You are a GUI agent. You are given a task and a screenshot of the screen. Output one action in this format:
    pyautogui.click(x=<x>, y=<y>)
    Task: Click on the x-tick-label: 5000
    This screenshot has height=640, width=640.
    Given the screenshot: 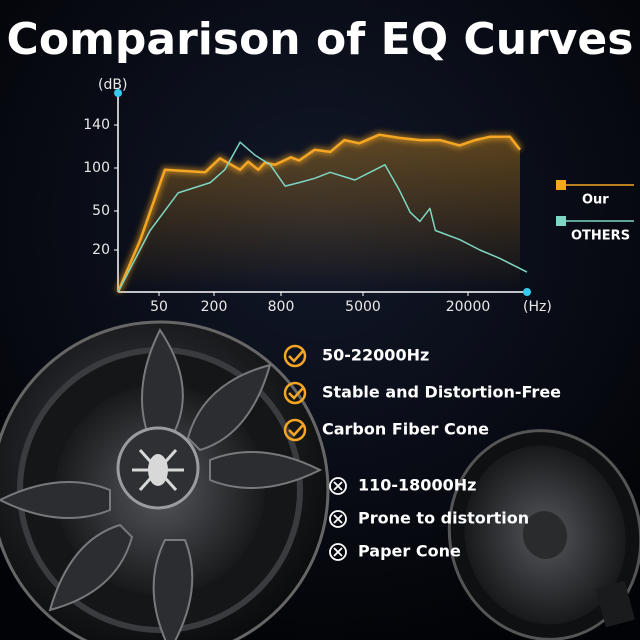 What is the action you would take?
    pyautogui.click(x=363, y=307)
    